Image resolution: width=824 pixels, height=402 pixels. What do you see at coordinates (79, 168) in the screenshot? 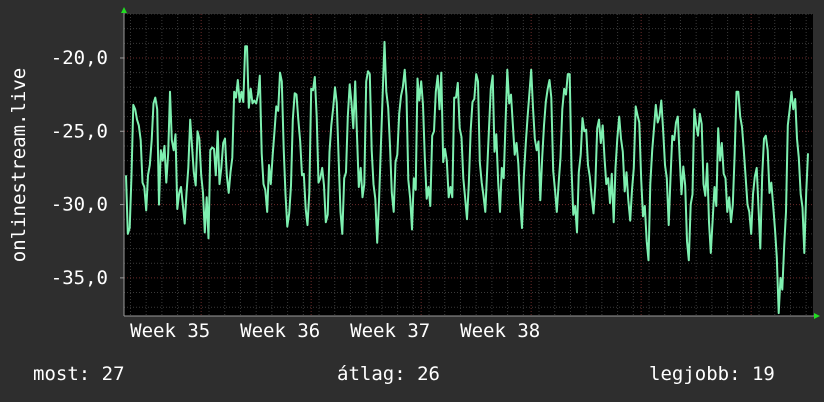
I see `y-tick-labels: -20,0 -25,0 -30,0 -35,0` at bounding box center [79, 168].